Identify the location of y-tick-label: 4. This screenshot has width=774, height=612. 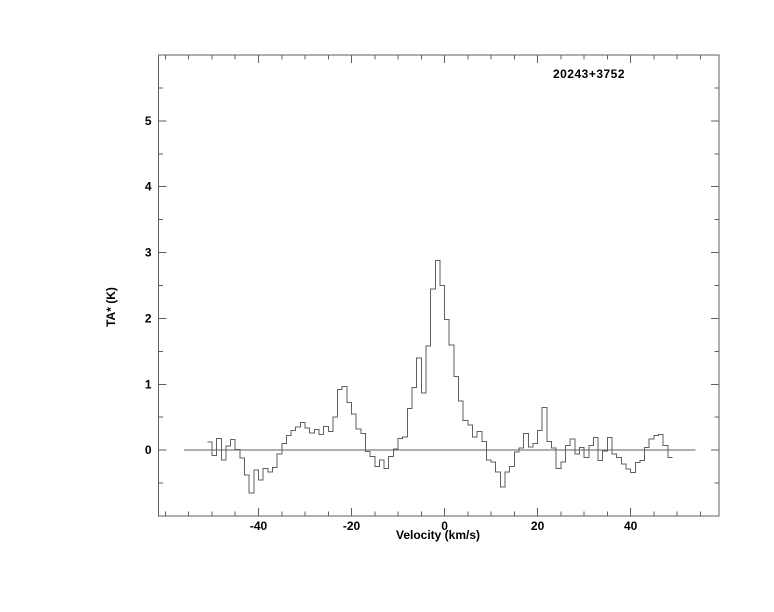
(148, 187).